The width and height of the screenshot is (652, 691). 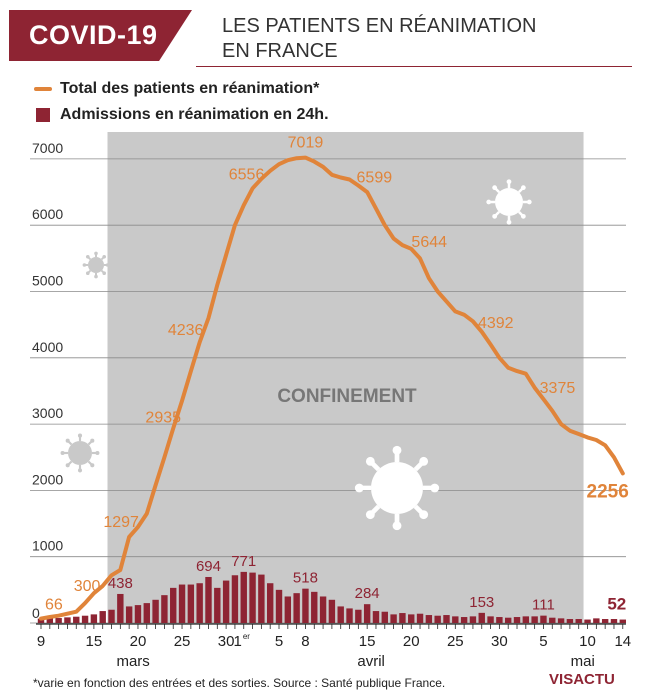 What do you see at coordinates (608, 491) in the screenshot?
I see `line-annotation: 2256` at bounding box center [608, 491].